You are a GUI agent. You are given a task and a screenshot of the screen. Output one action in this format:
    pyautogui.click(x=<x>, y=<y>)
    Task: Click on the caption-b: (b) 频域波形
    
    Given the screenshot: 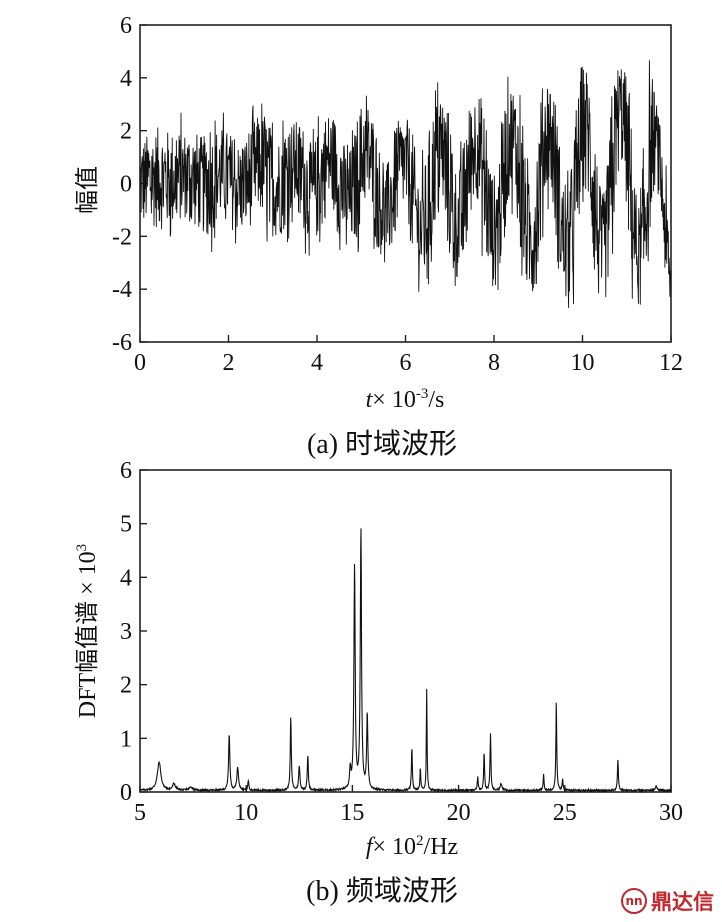 What is the action you would take?
    pyautogui.click(x=382, y=891)
    